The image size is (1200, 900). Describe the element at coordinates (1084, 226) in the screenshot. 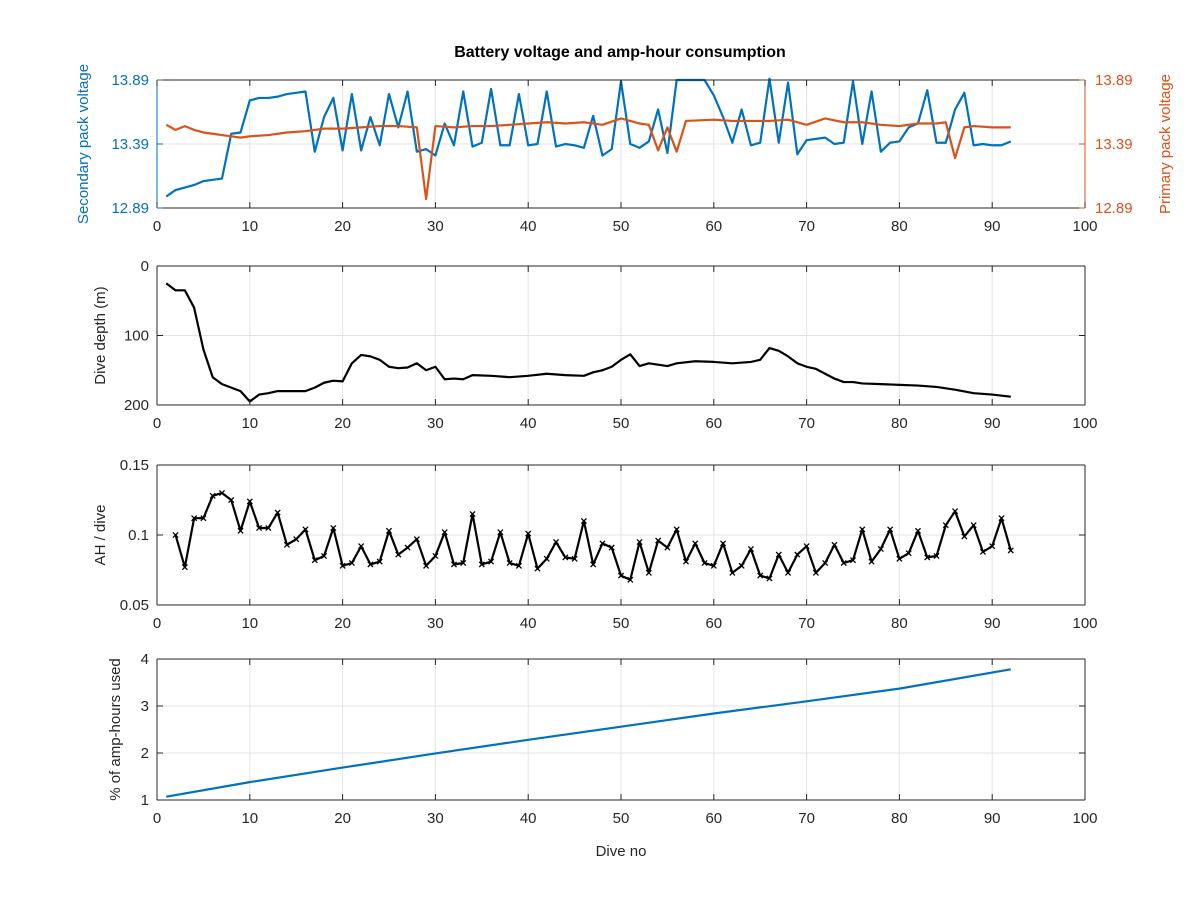

I see `x-tick-label: 100` at that location.